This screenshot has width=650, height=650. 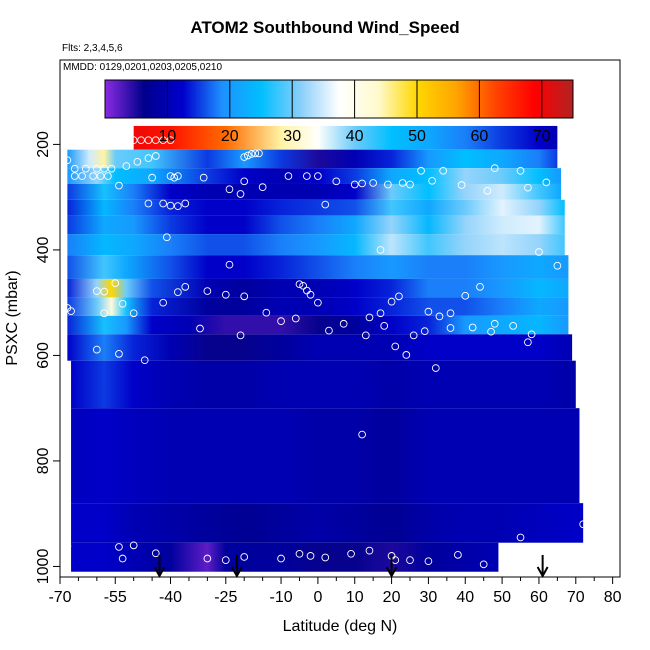 What do you see at coordinates (355, 597) in the screenshot?
I see `x-tick-label: 10` at bounding box center [355, 597].